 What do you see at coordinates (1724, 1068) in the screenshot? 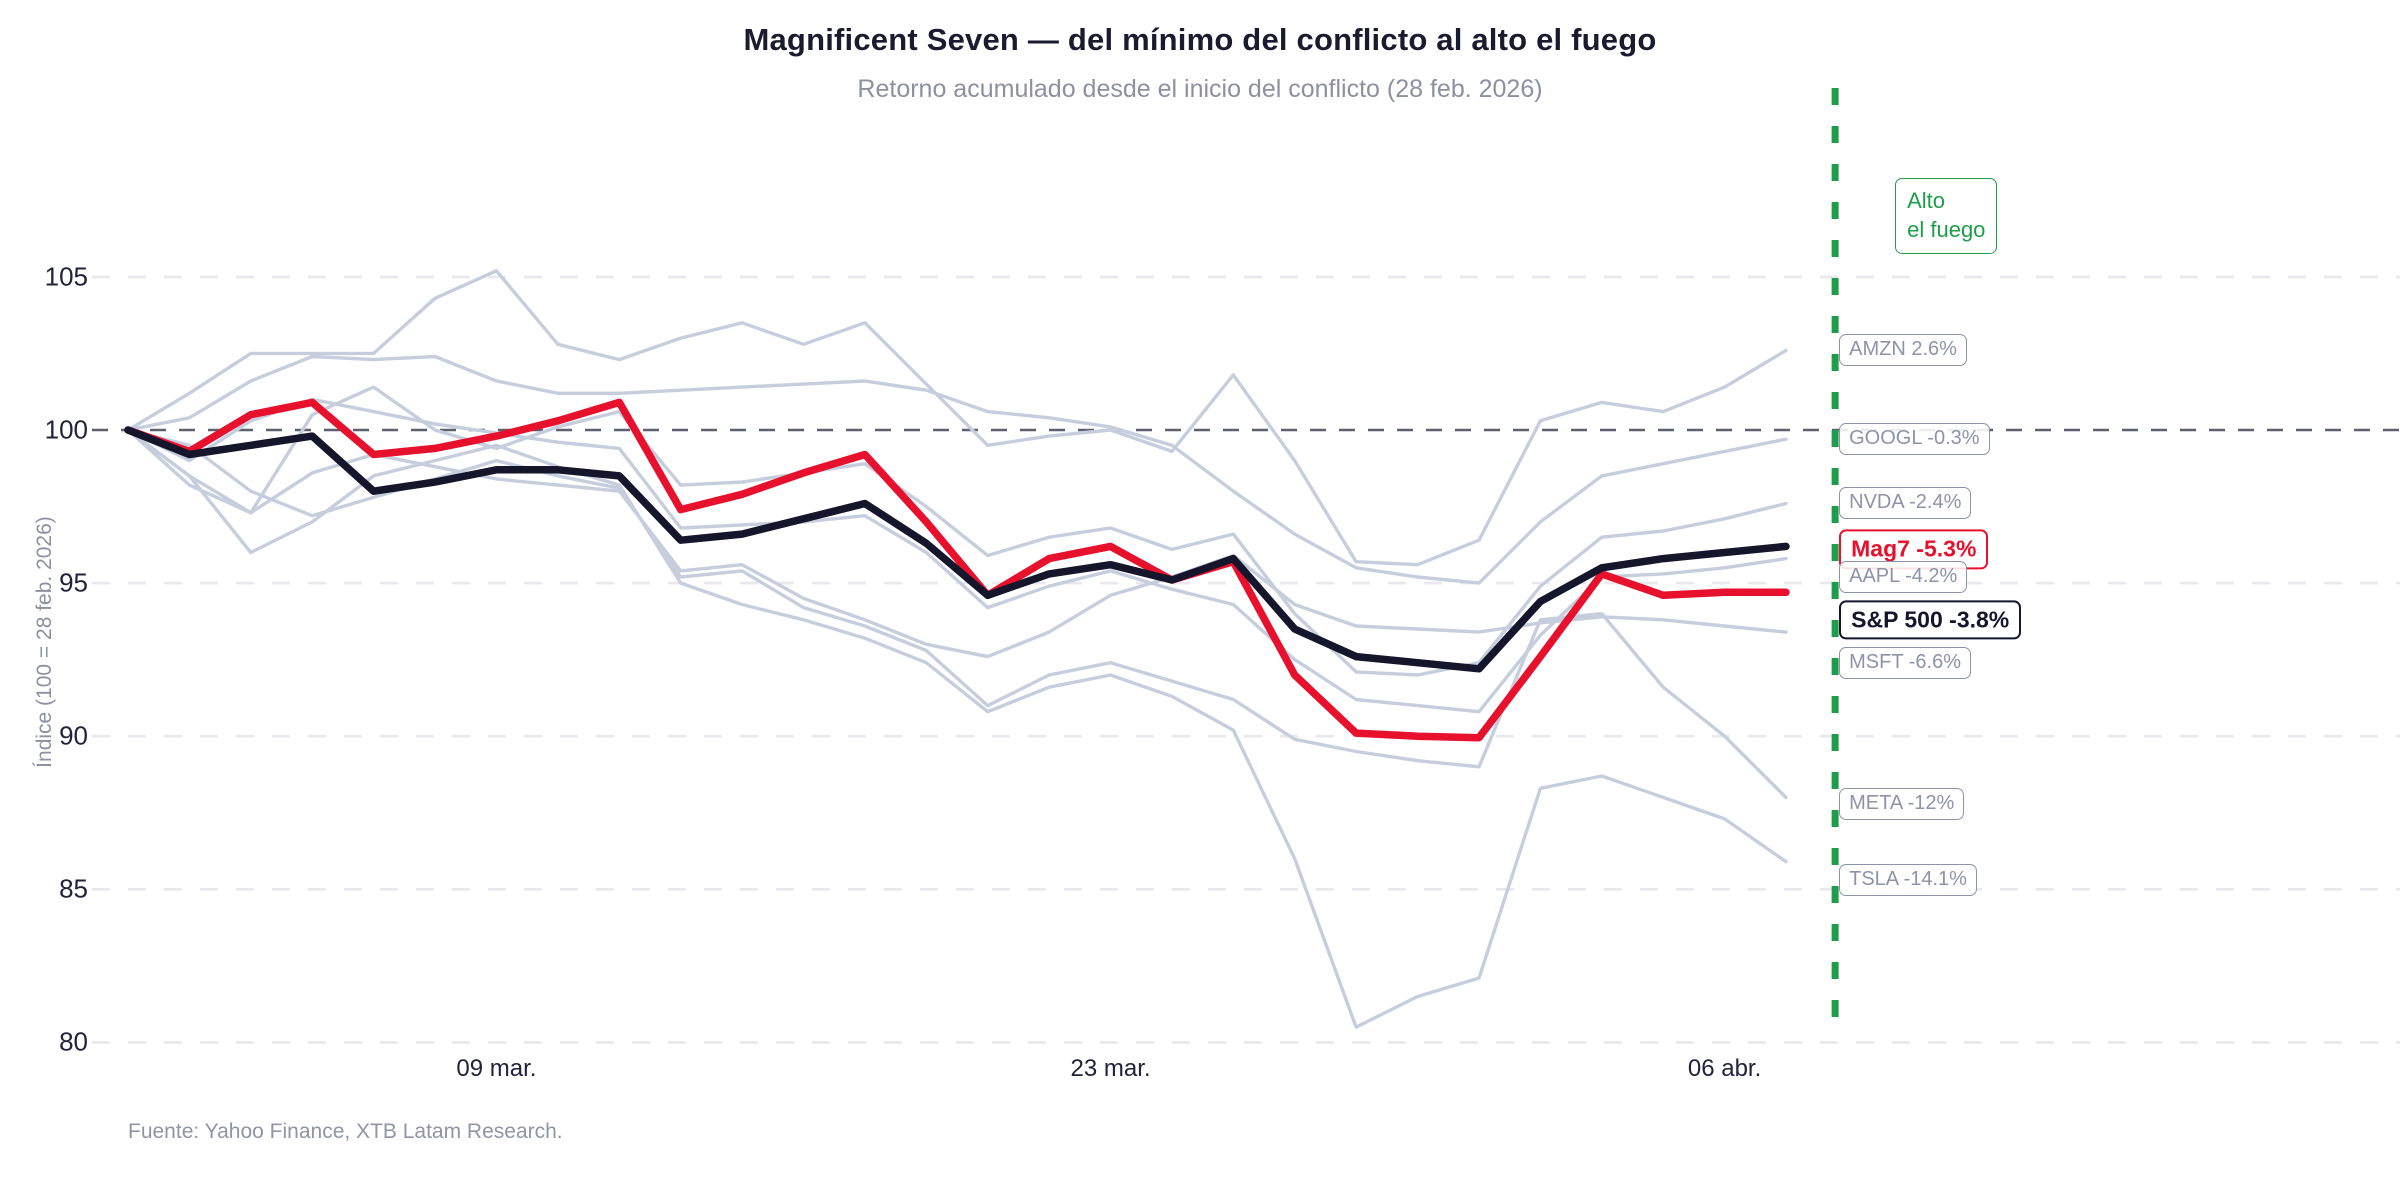
I see `x-axis-tick-label: 06 abr.` at bounding box center [1724, 1068].